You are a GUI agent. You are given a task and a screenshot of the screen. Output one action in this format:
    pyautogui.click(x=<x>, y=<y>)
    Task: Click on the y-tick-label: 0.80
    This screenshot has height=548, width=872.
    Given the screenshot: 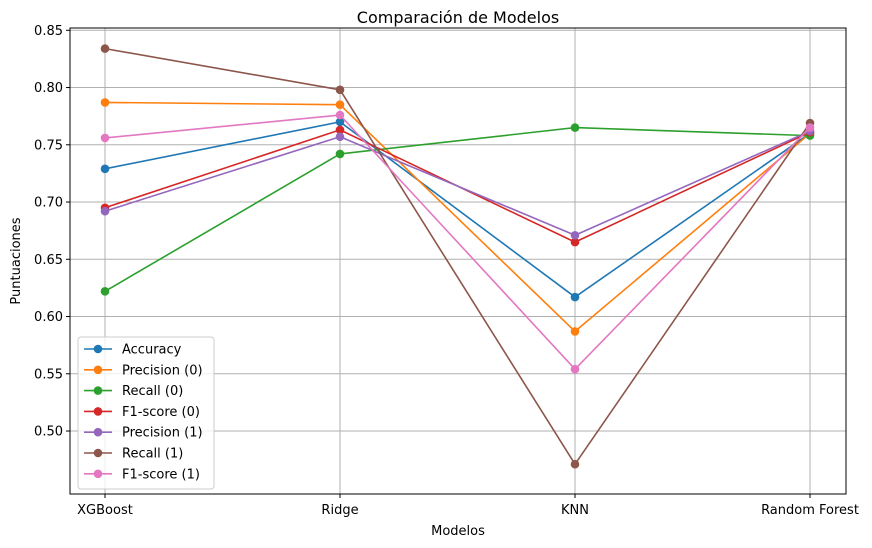 What is the action you would take?
    pyautogui.click(x=48, y=88)
    